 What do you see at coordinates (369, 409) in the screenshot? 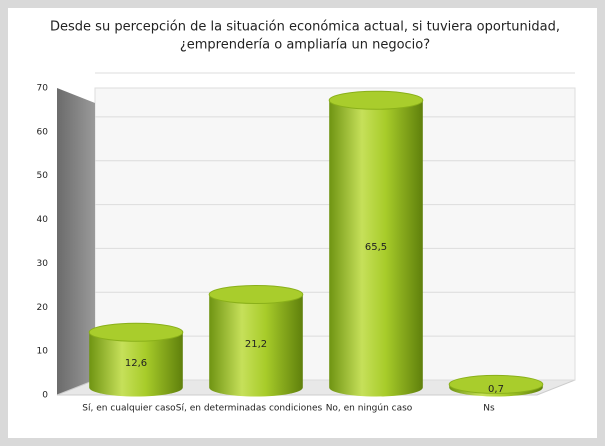
I see `x-tick-label: No, en ningún caso` at bounding box center [369, 409].